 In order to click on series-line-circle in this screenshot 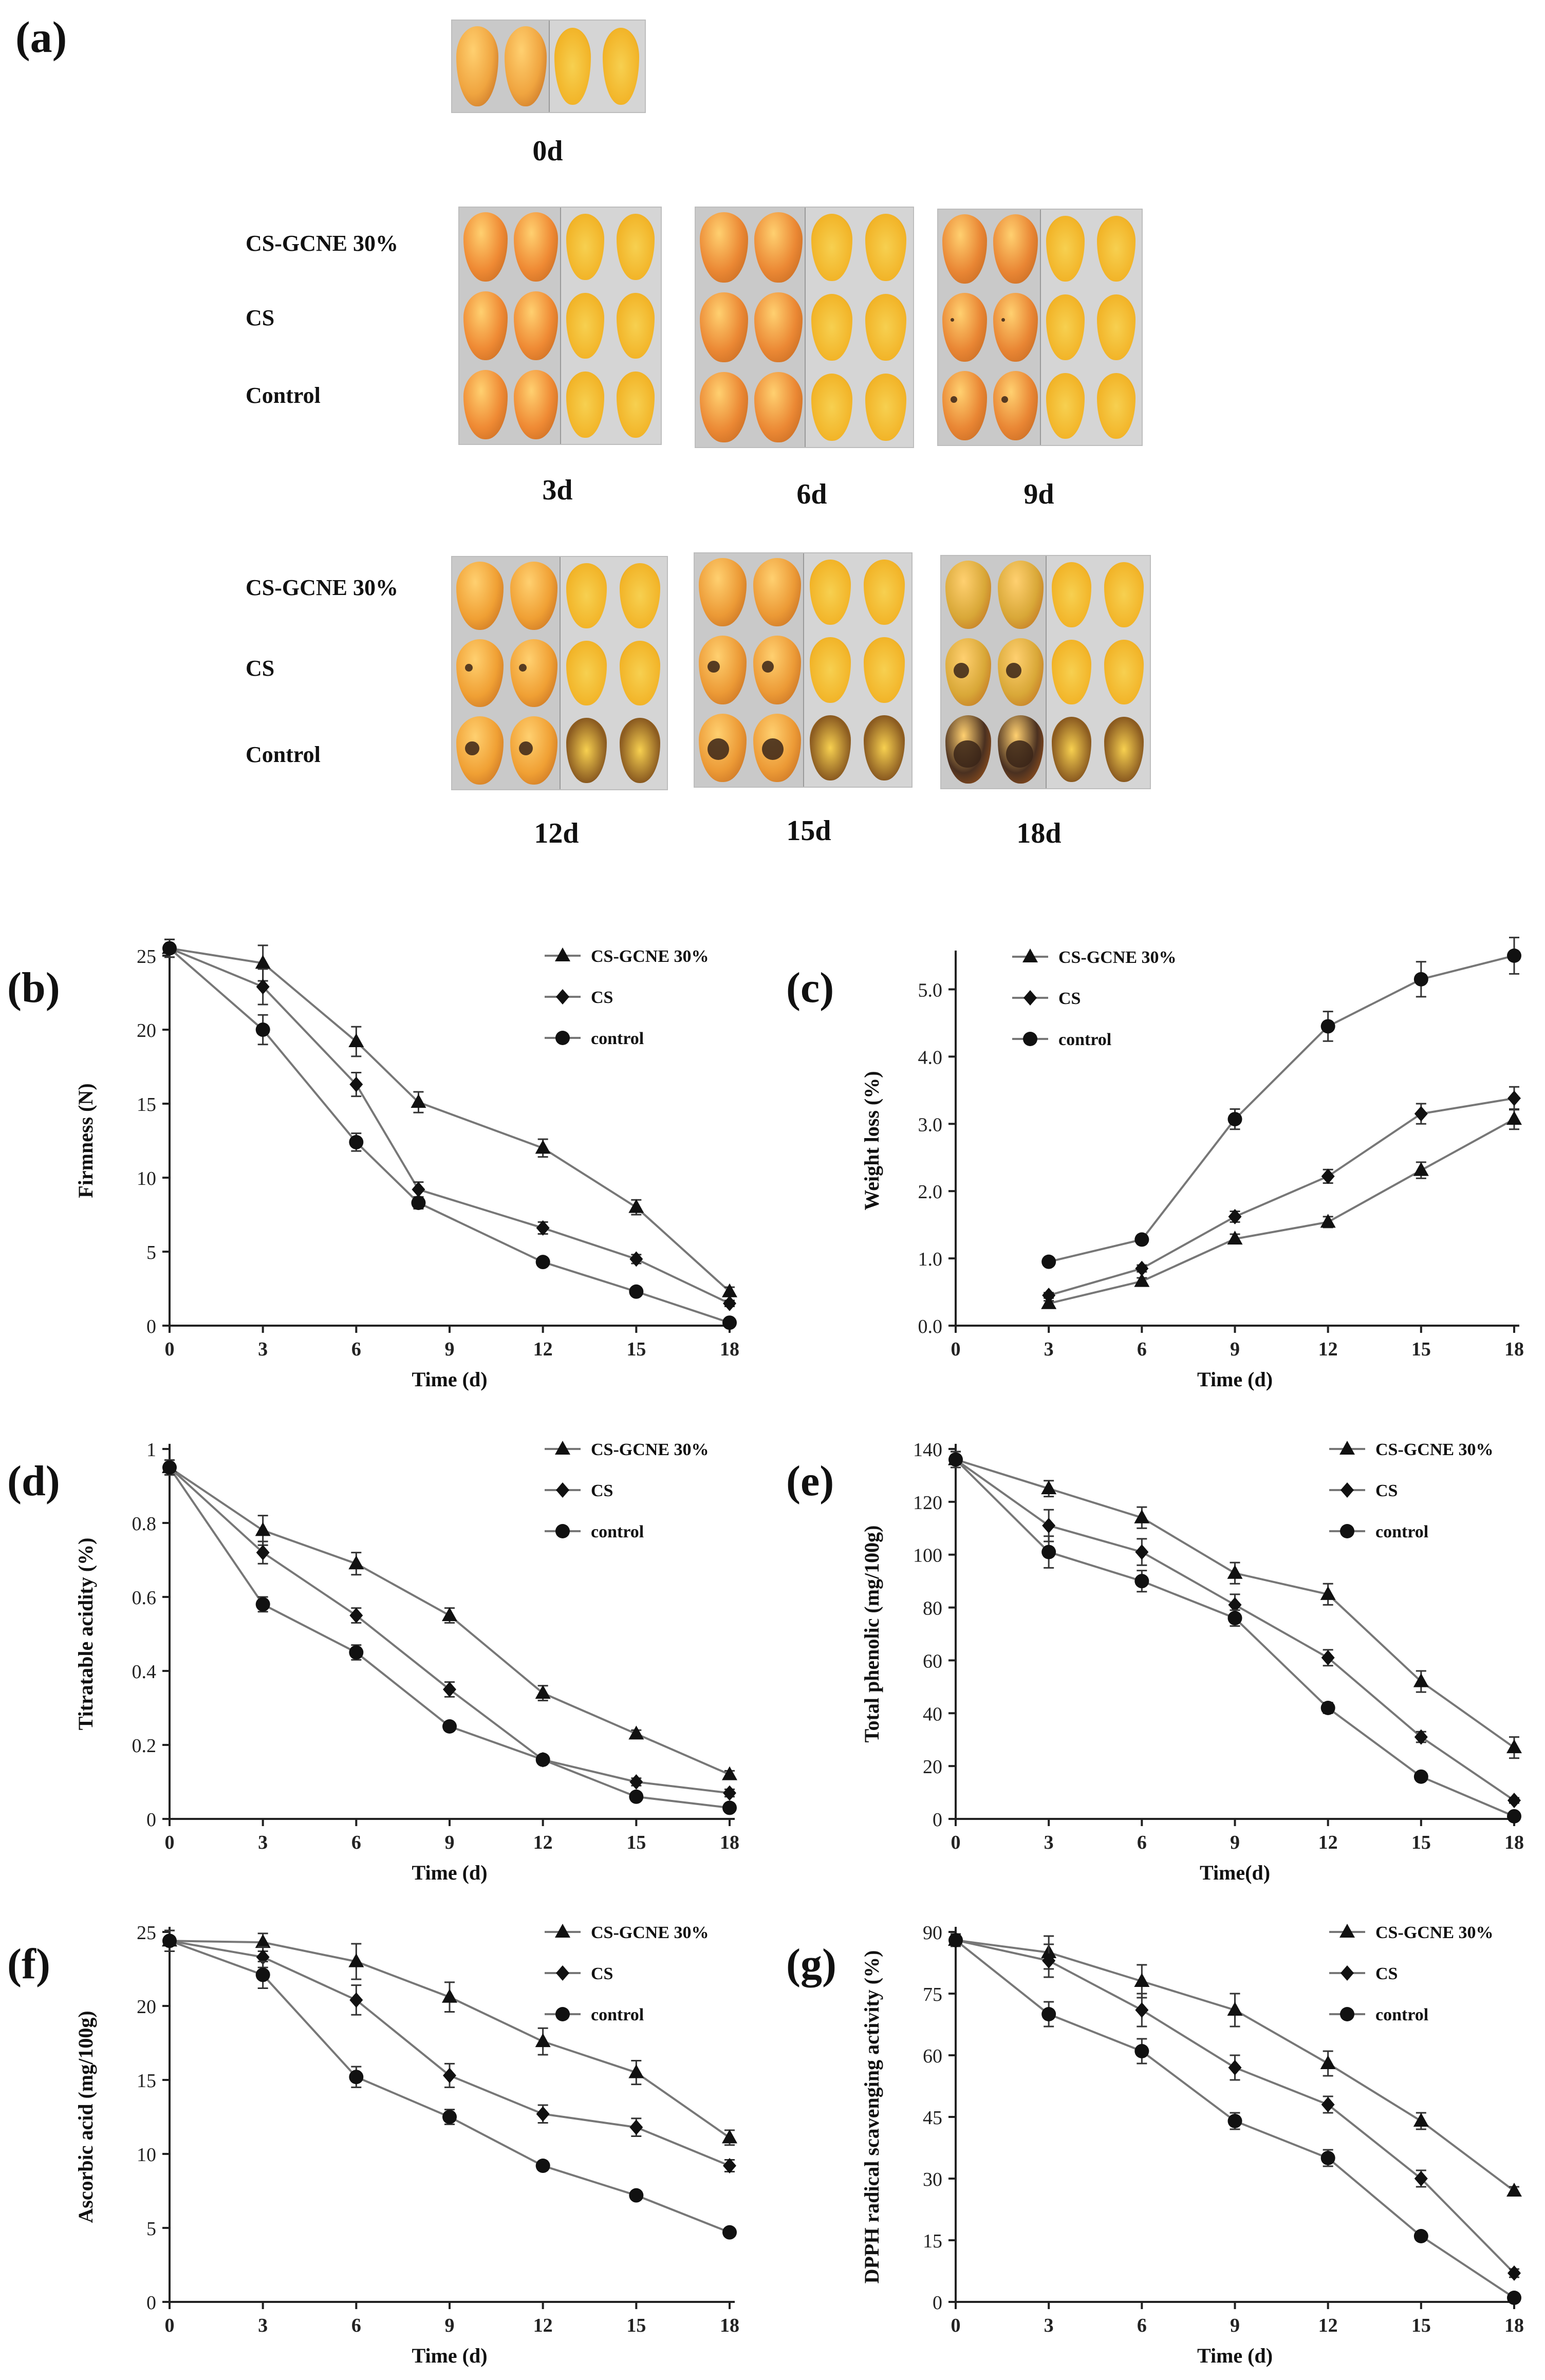, I will do `click(449, 1135)`.